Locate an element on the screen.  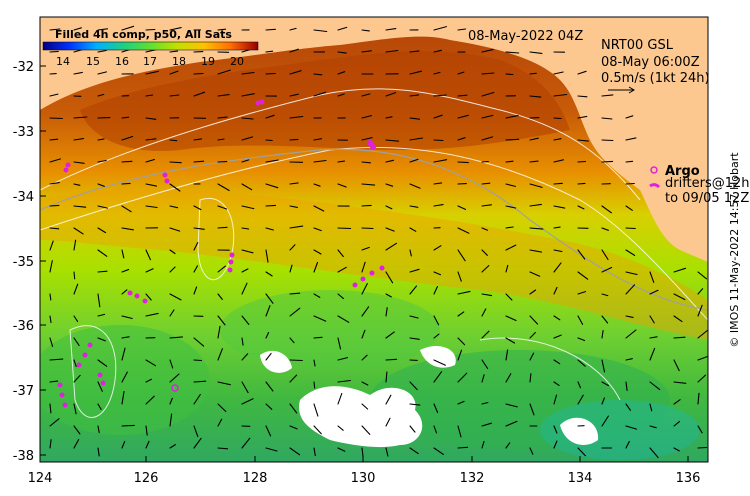
colorbar-label: 15 is located at coordinates (93, 61).